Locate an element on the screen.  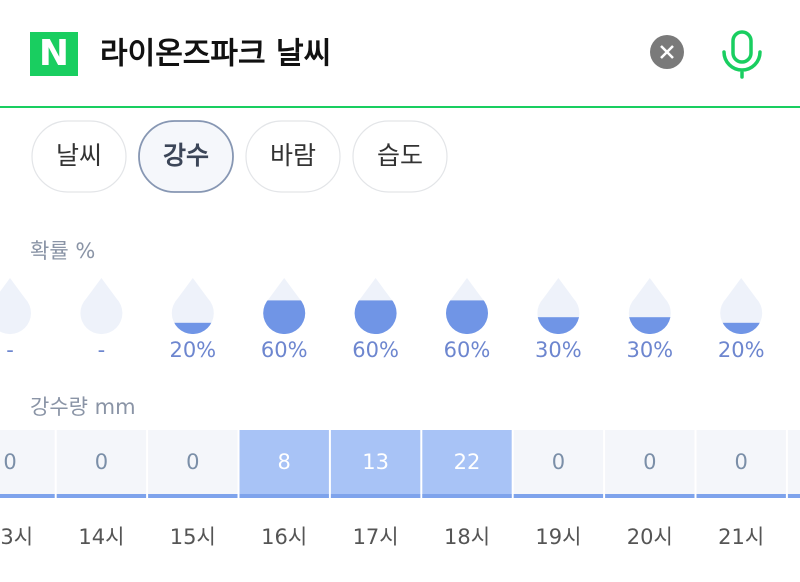
logo-box is located at coordinates (54, 54).